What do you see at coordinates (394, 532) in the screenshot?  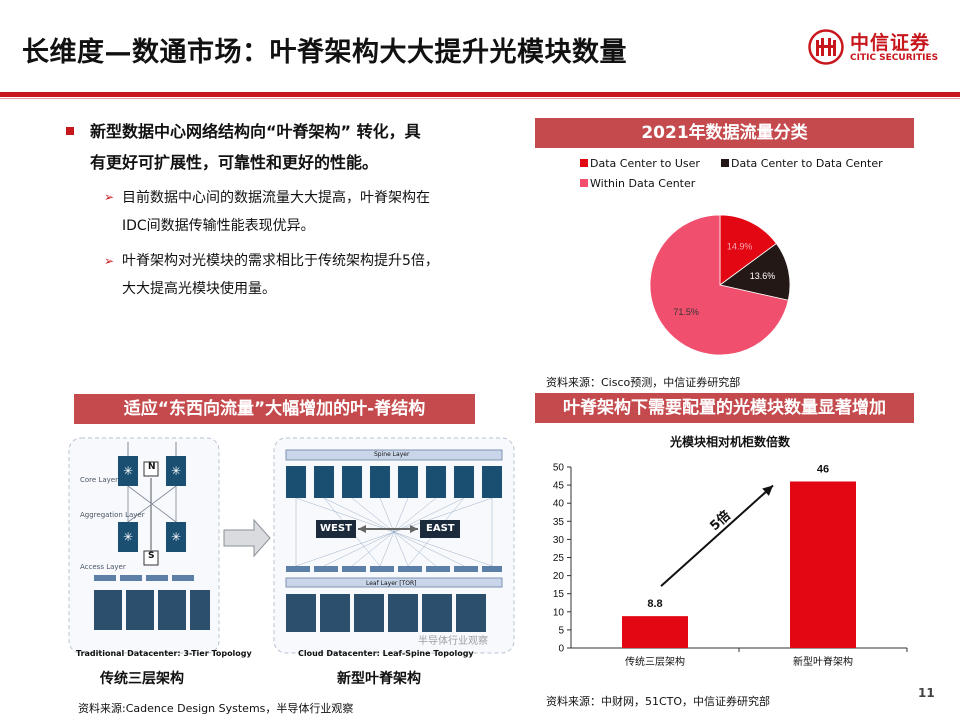 I see `spine-leaf-mesh` at bounding box center [394, 532].